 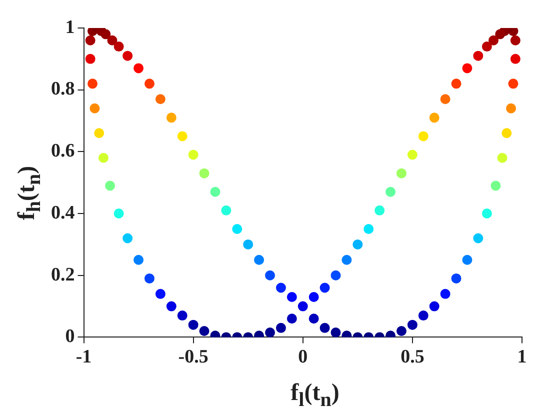 I want to click on x-axis-title: f$_{l}$(t$_{n}$), so click(x=315, y=396).